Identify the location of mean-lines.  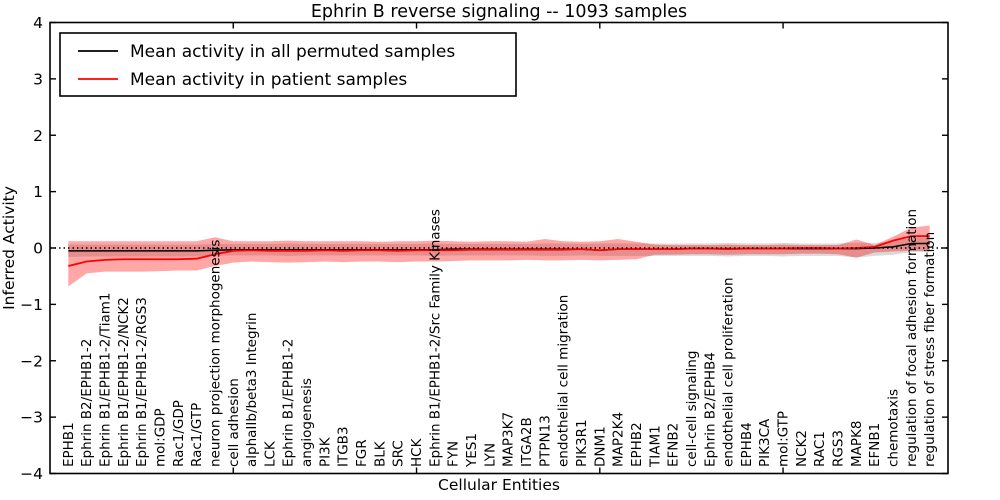
(499, 251).